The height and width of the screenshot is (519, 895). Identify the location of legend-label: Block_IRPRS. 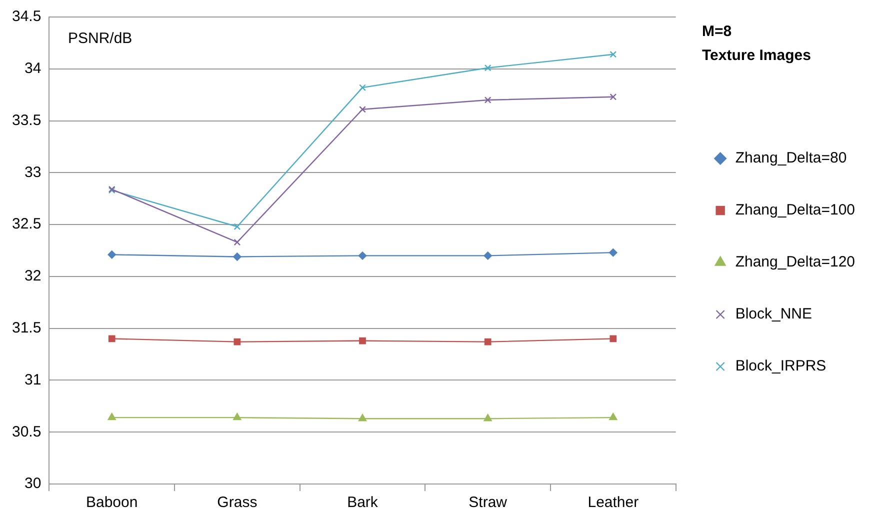
(780, 366).